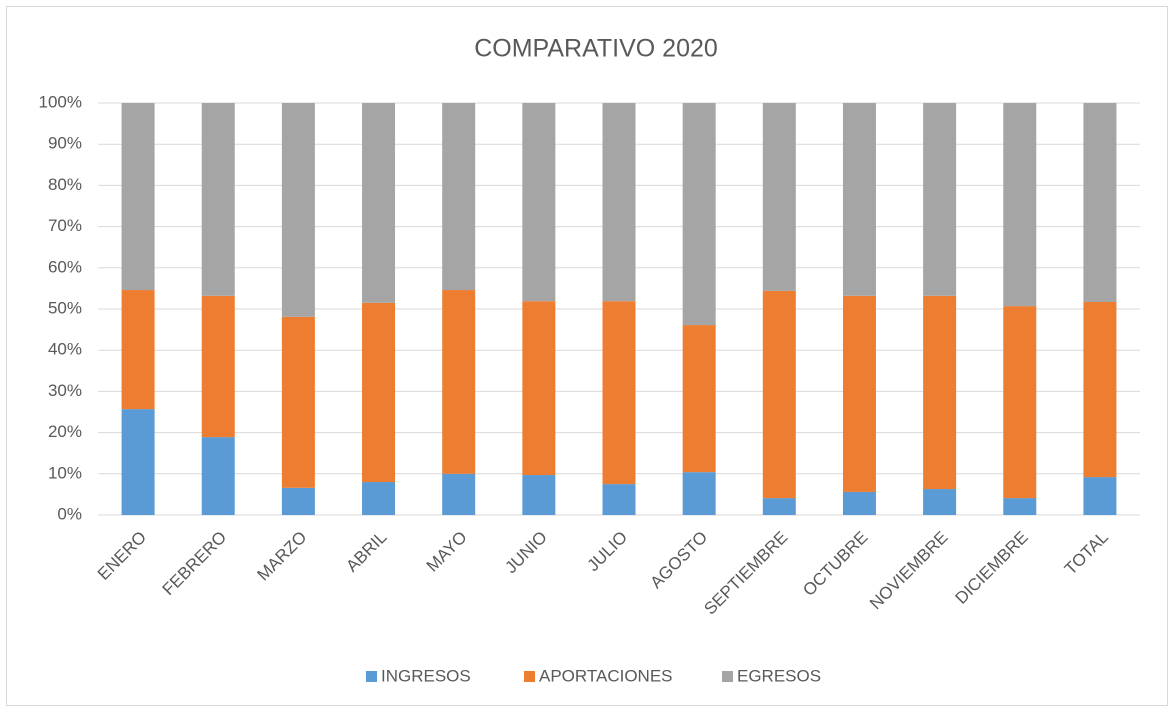  Describe the element at coordinates (65, 143) in the screenshot. I see `y-tick-label: 90%` at that location.